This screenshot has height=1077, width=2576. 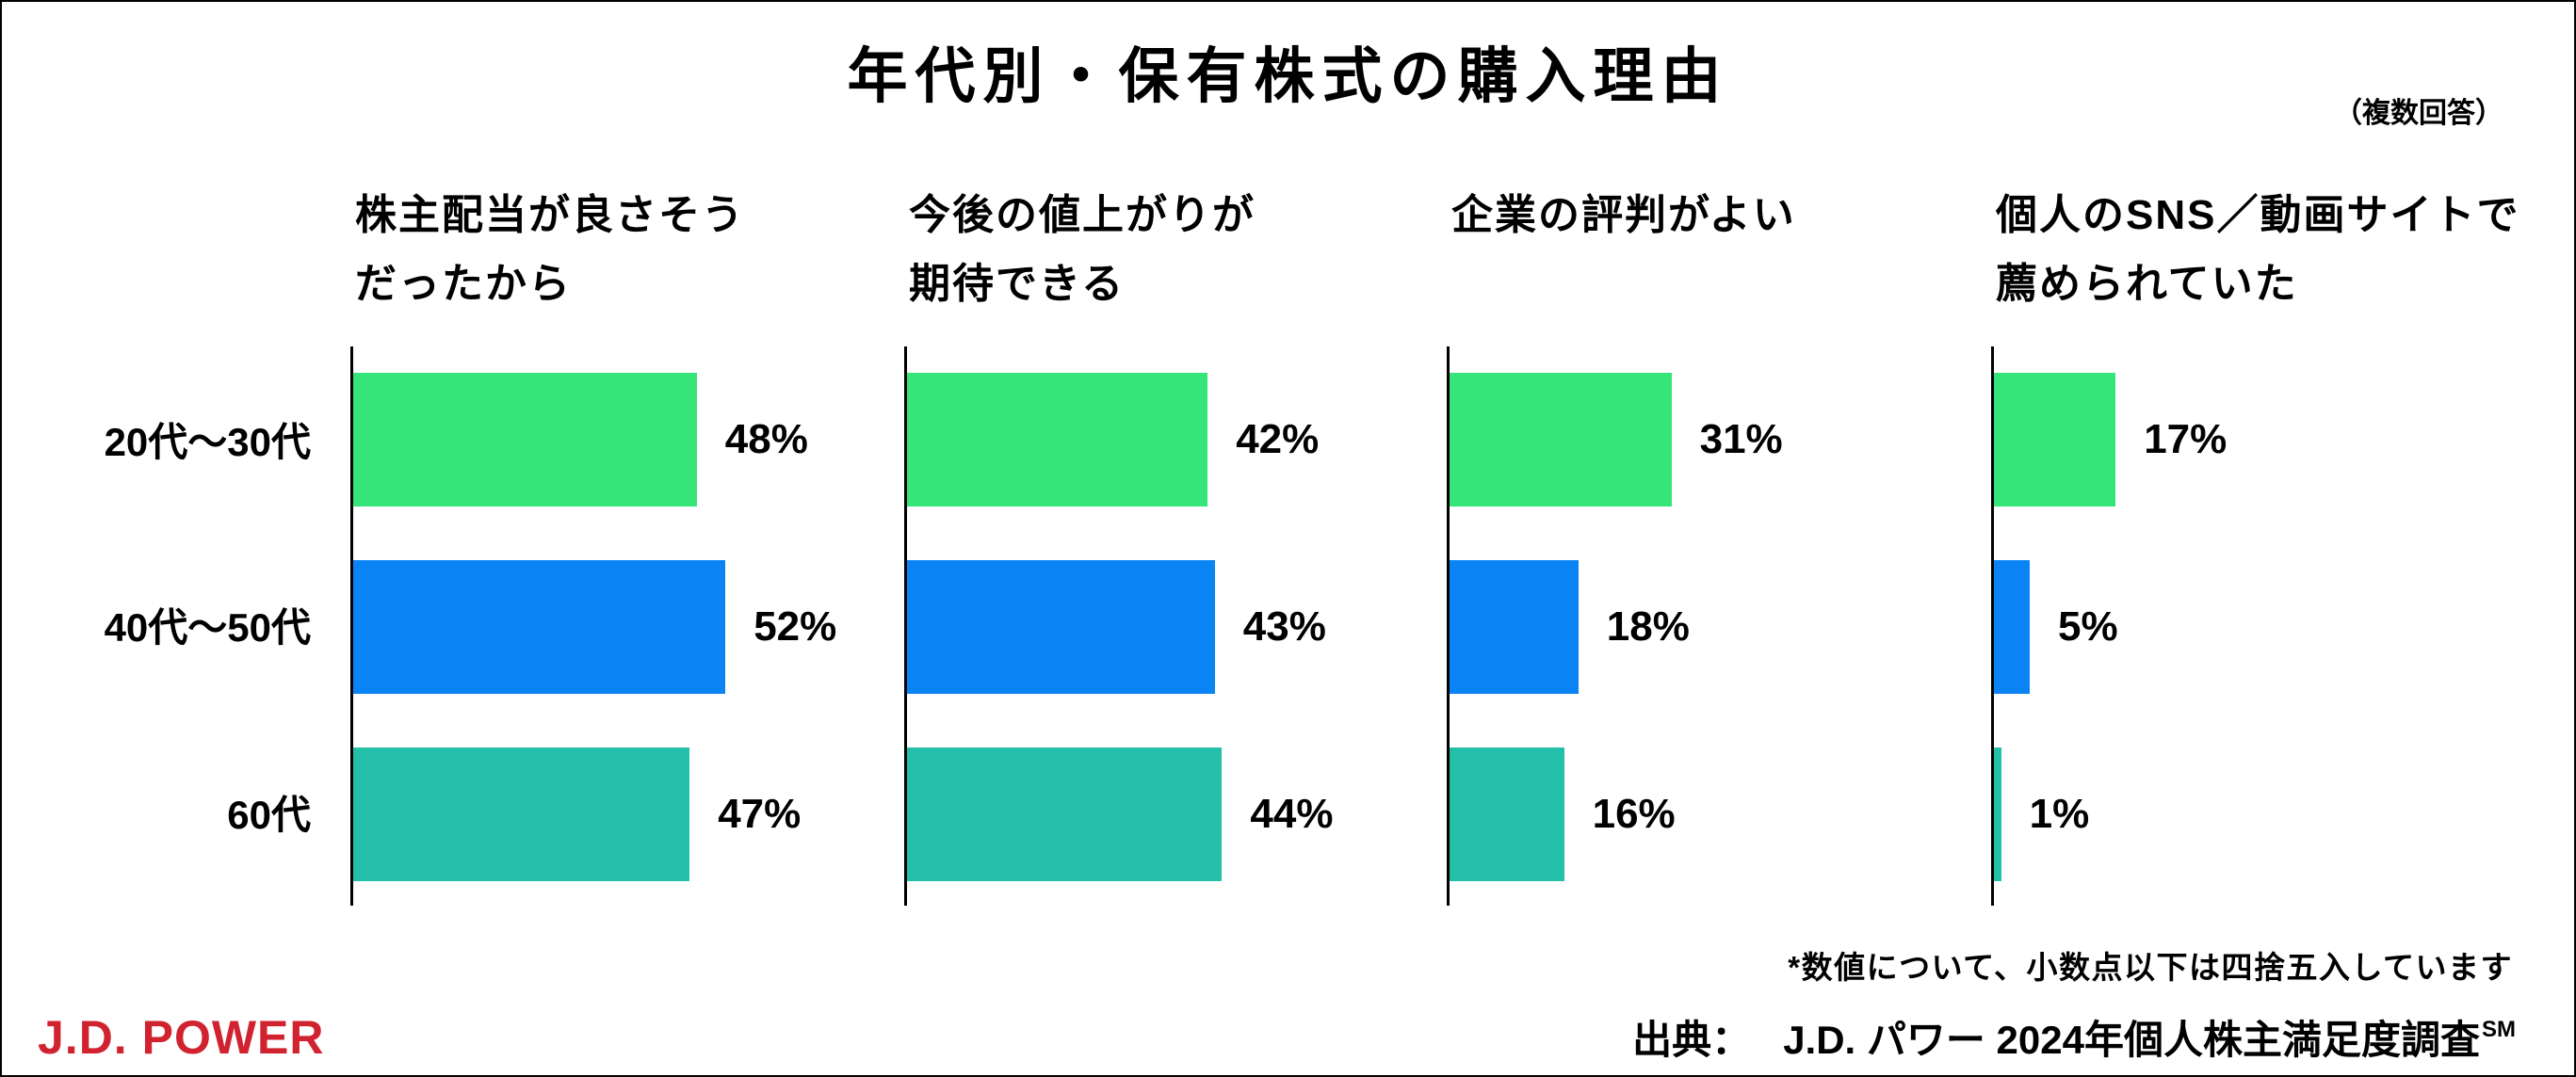 I want to click on panel-header-dividend: 株主配当が良さそう だったから, so click(x=647, y=250).